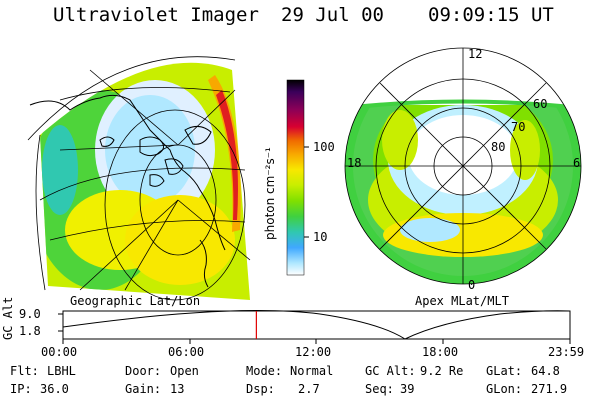 The height and width of the screenshot is (400, 600). I want to click on door-value: Open, so click(184, 371).